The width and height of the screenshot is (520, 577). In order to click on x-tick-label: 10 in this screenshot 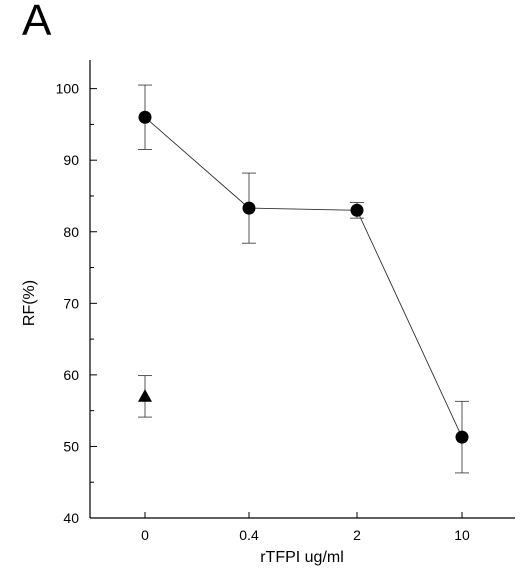, I will do `click(462, 535)`.